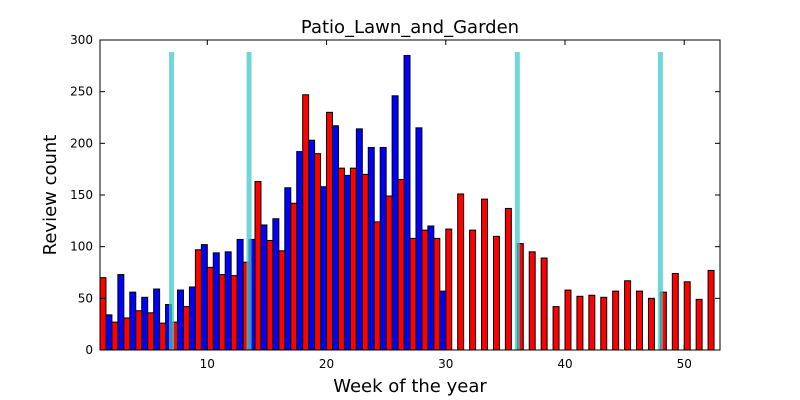 The image size is (800, 400). Describe the element at coordinates (89, 350) in the screenshot. I see `y-tick-label: 0` at that location.